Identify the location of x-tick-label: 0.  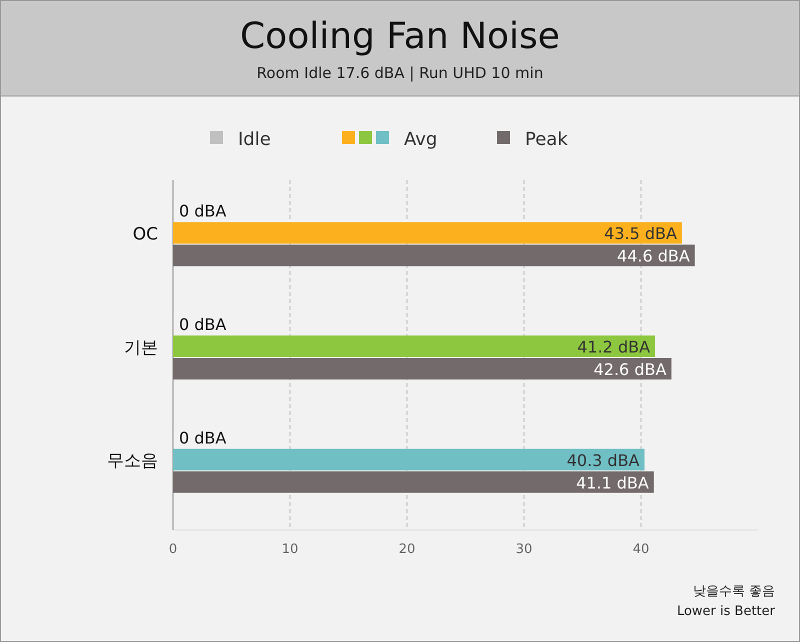
(173, 549).